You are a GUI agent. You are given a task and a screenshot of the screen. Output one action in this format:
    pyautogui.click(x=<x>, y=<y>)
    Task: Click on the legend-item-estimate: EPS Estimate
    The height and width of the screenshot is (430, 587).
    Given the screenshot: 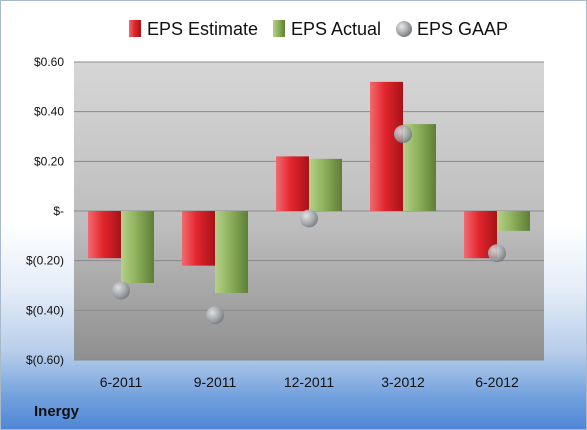 What is the action you would take?
    pyautogui.click(x=193, y=29)
    